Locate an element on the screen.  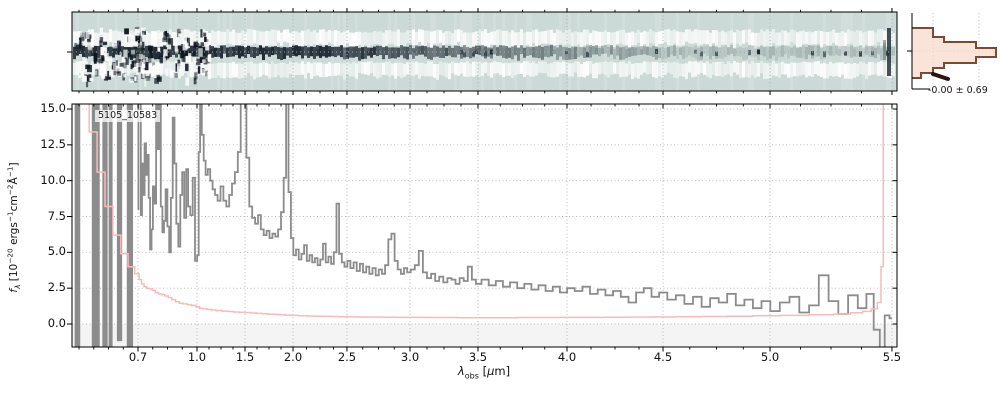
label-run: m] is located at coordinates (502, 371).